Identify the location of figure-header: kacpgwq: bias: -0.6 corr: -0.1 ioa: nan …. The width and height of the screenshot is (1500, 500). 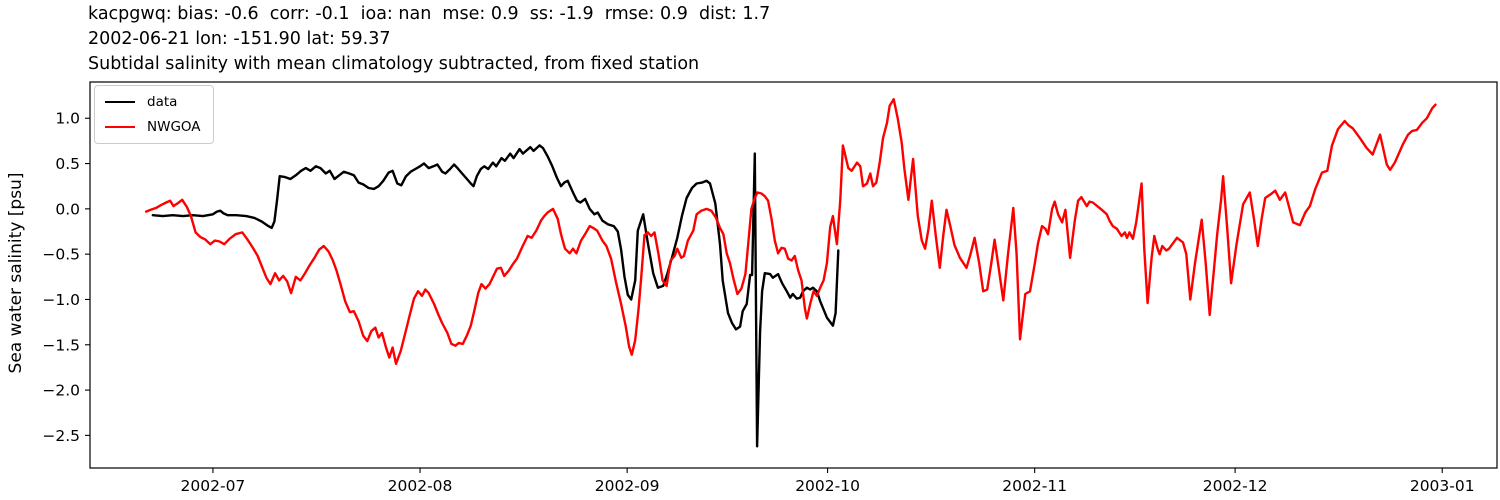
(429, 39).